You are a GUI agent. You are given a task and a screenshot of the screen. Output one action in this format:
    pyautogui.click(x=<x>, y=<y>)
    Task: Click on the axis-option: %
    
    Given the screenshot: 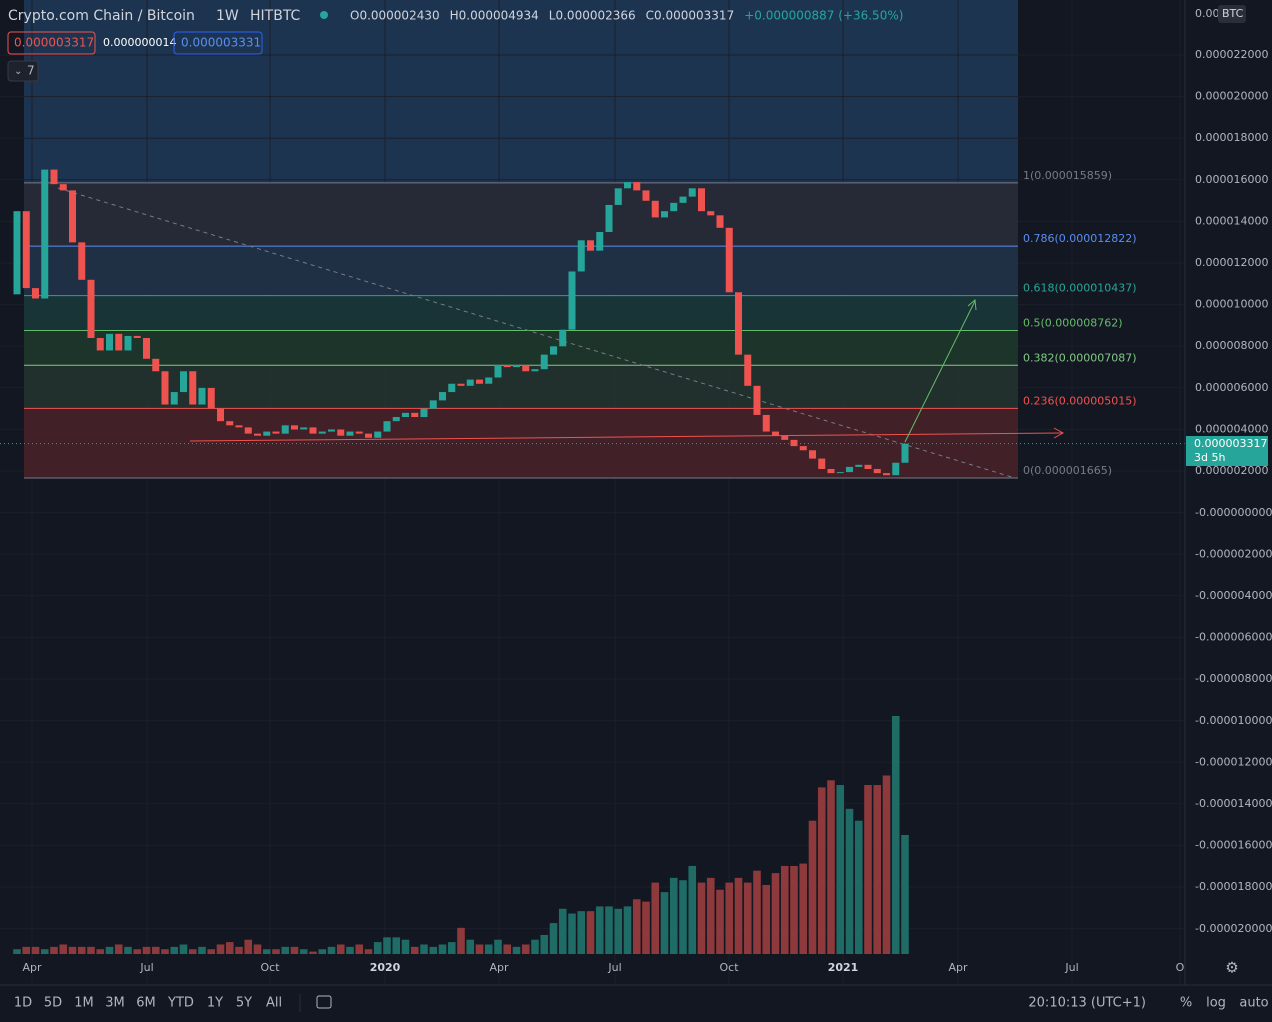 What is the action you would take?
    pyautogui.click(x=1186, y=1003)
    